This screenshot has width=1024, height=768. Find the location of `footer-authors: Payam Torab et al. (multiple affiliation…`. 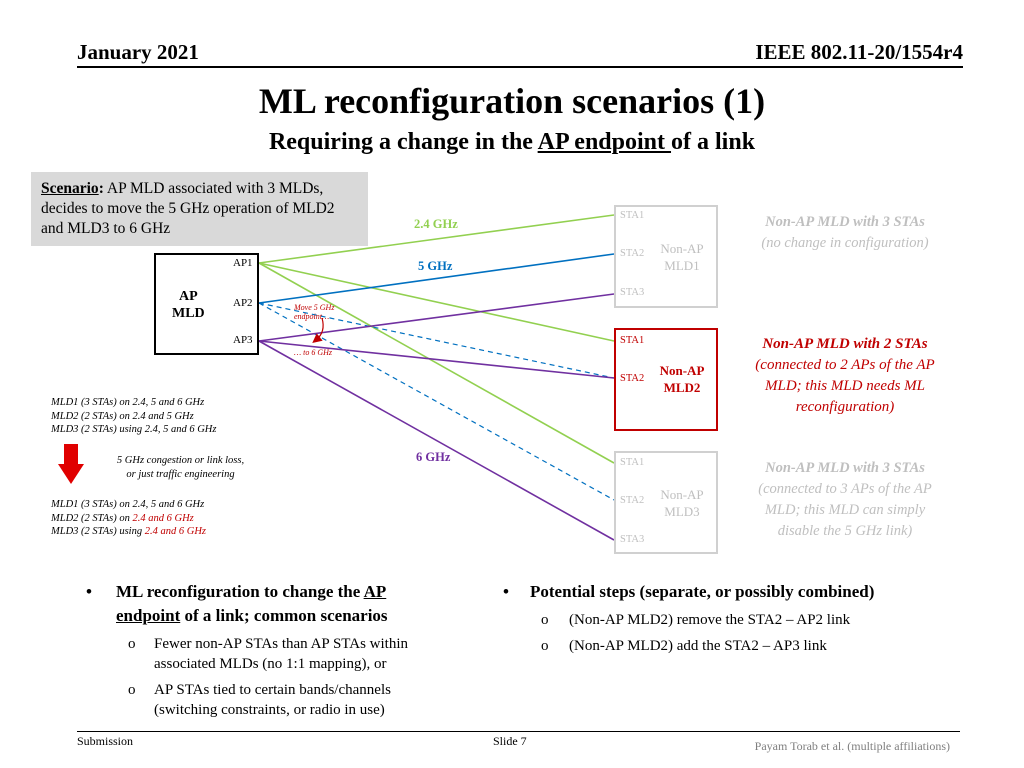

footer-authors: Payam Torab et al. (multiple affiliation… is located at coordinates (852, 746).